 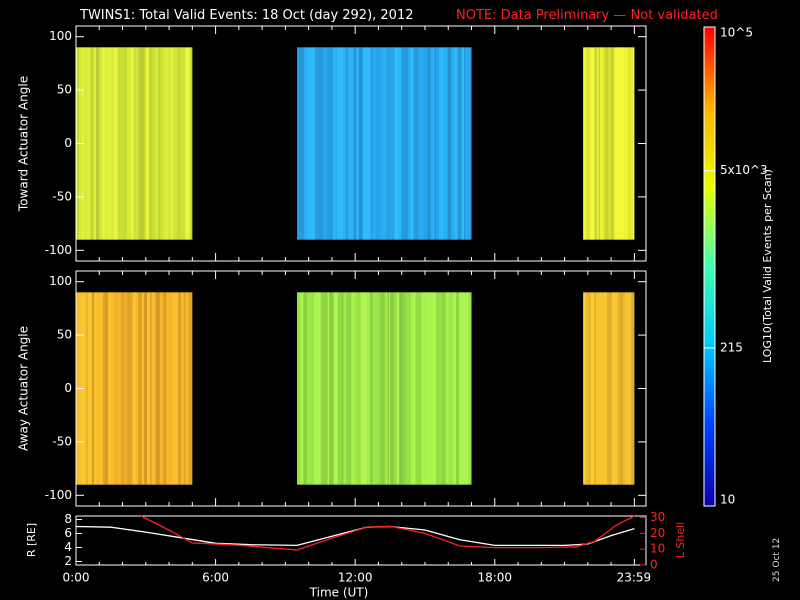 What do you see at coordinates (657, 549) in the screenshot?
I see `y-tick-label-right: 10` at bounding box center [657, 549].